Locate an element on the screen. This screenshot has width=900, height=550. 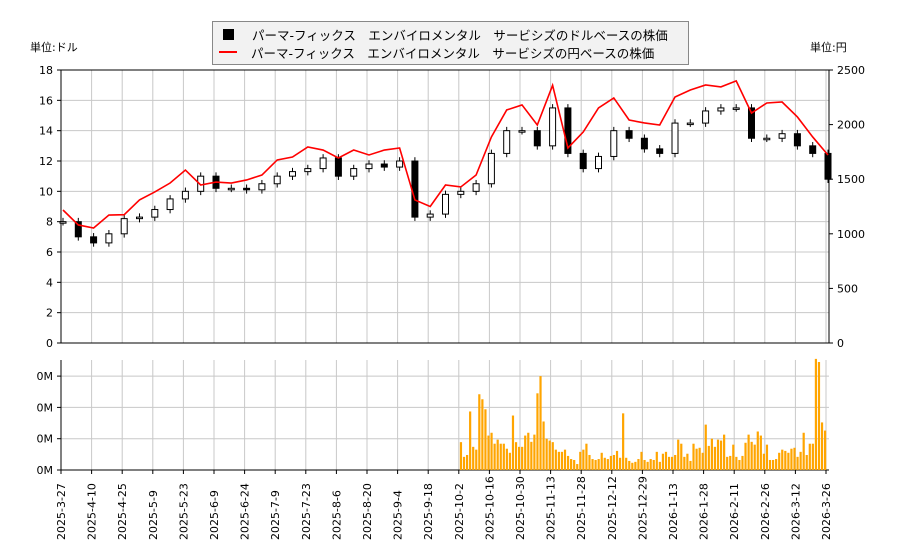
x-tick-label: 2025-4-10 is located at coordinates (92, 511).